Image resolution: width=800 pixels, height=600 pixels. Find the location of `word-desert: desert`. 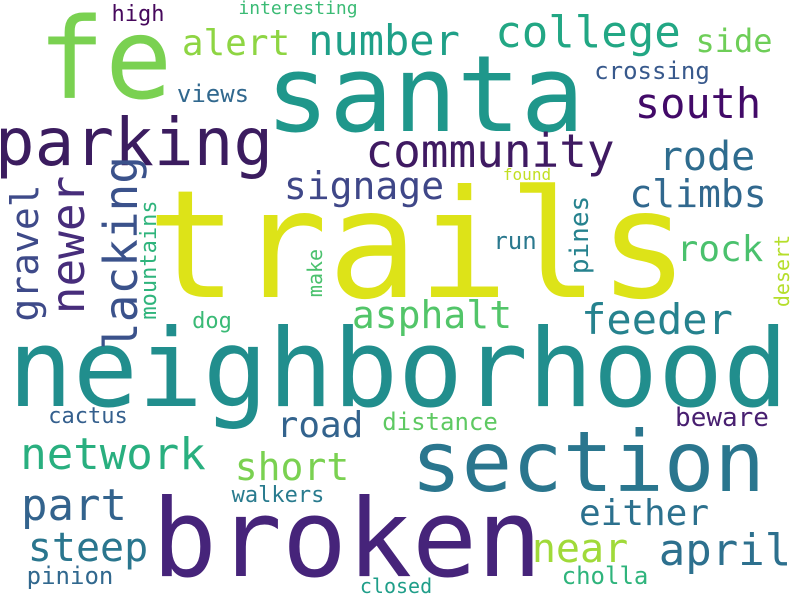

word-desert: desert is located at coordinates (782, 271).